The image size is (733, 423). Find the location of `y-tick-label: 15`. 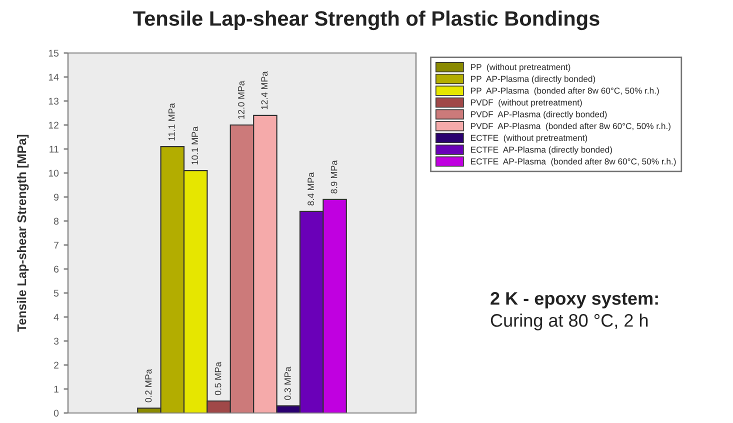

y-tick-label: 15 is located at coordinates (53, 53).